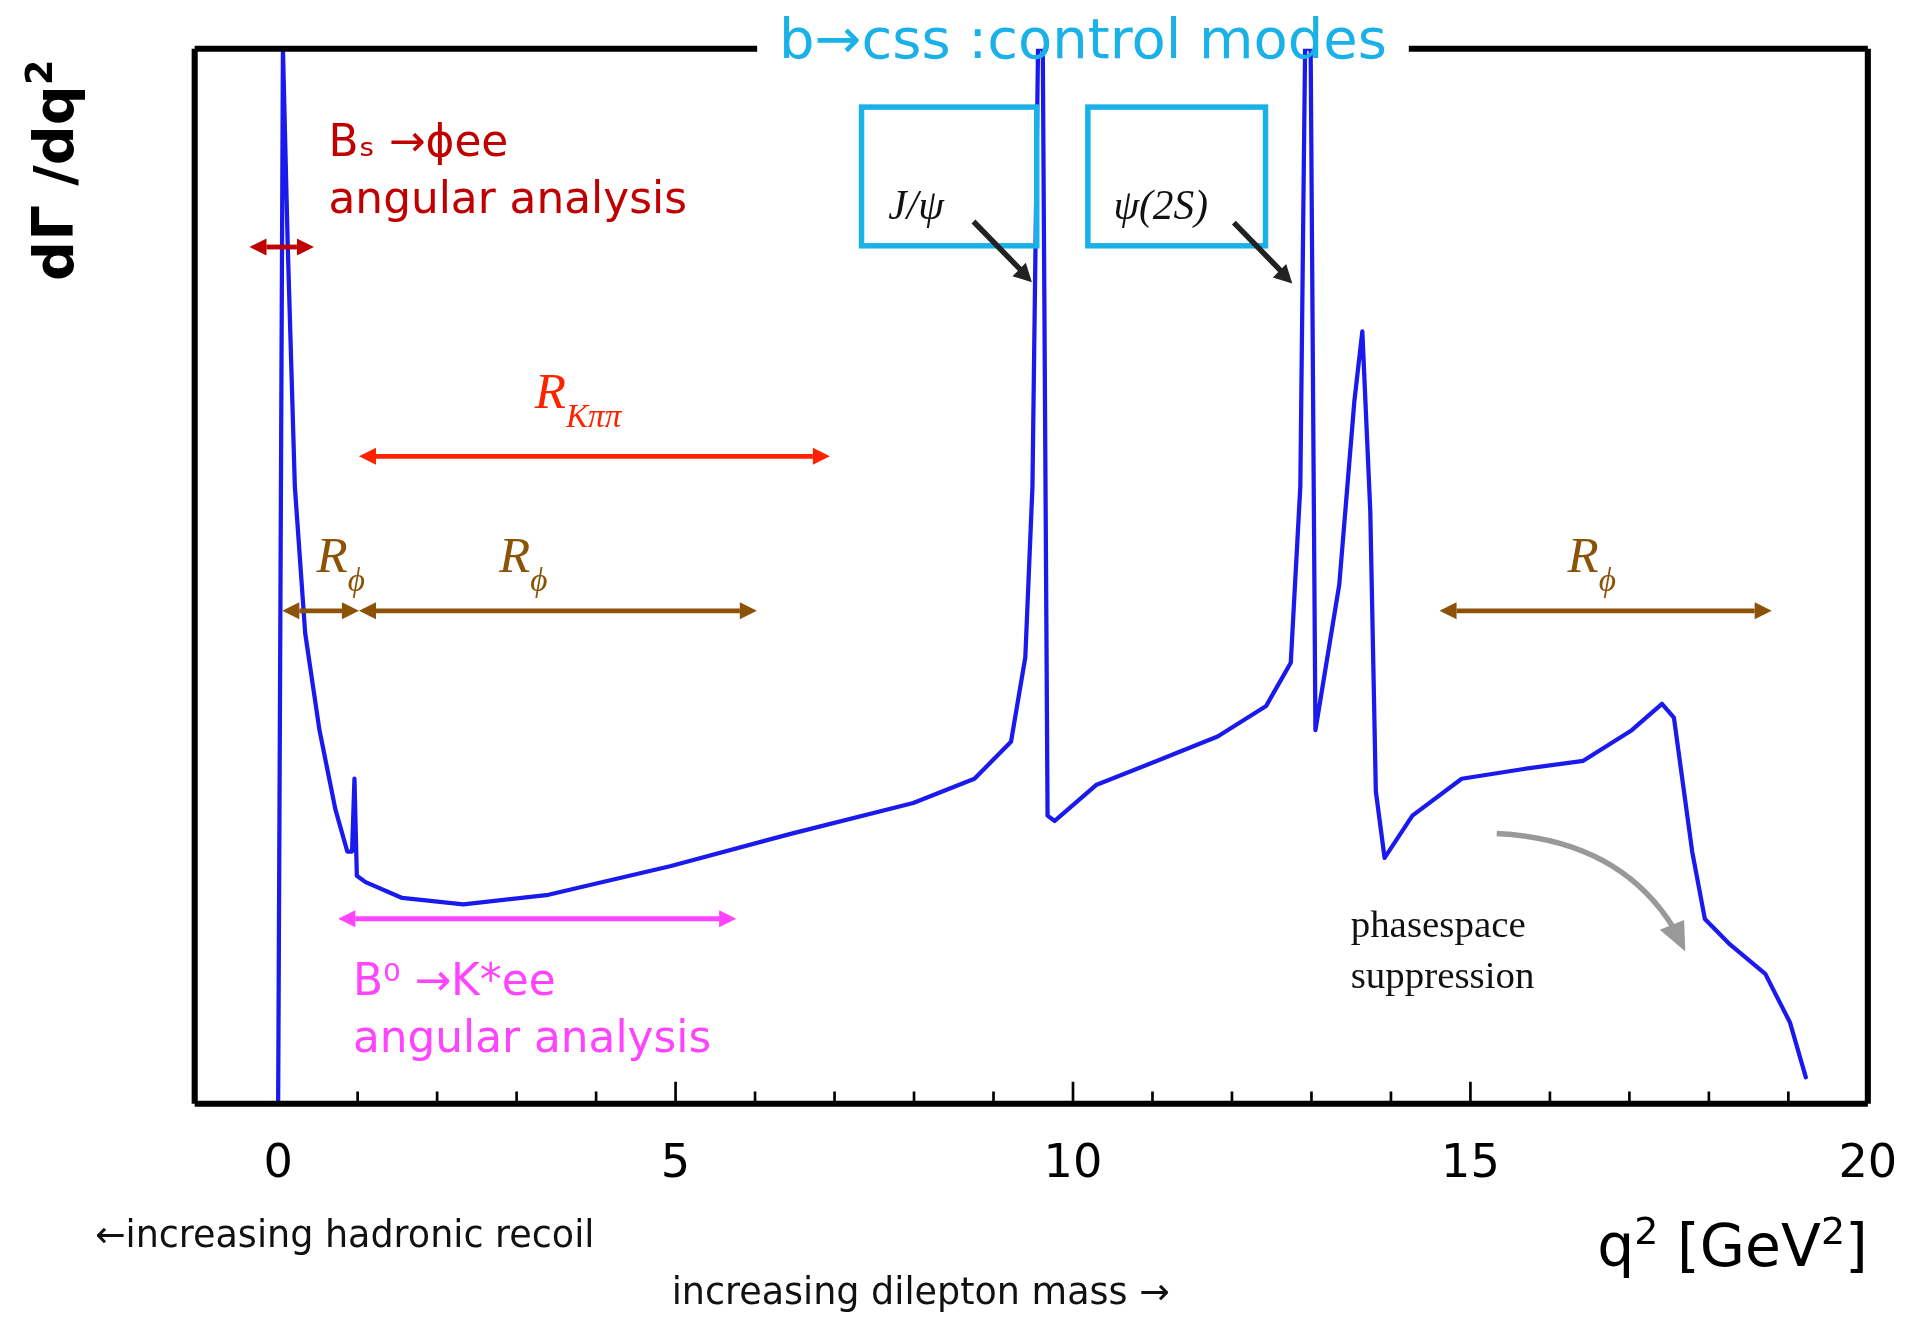 The width and height of the screenshot is (1908, 1317). What do you see at coordinates (1073, 1160) in the screenshot?
I see `x-tick-label: 10` at bounding box center [1073, 1160].